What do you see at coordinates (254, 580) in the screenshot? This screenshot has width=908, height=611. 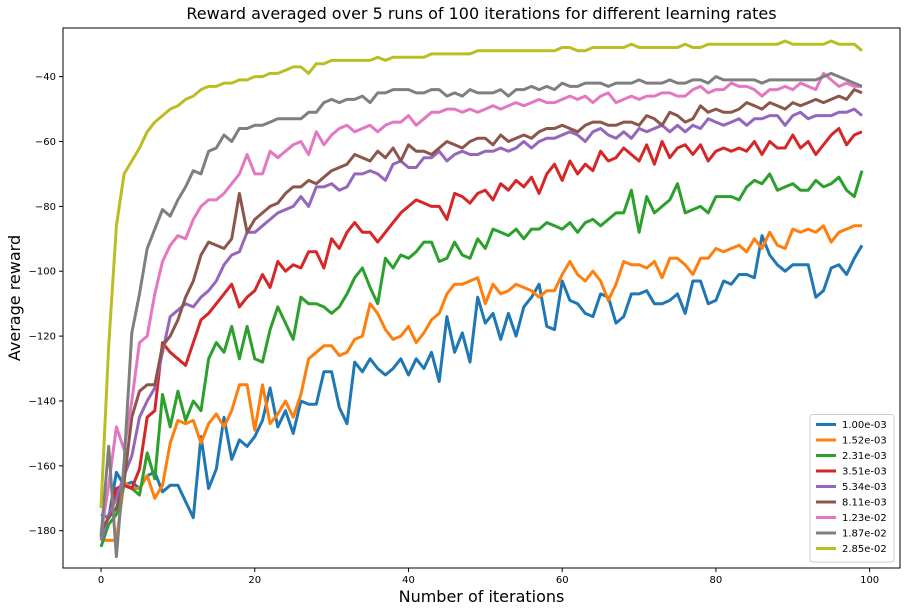 I see `x-tick-label: 20` at bounding box center [254, 580].